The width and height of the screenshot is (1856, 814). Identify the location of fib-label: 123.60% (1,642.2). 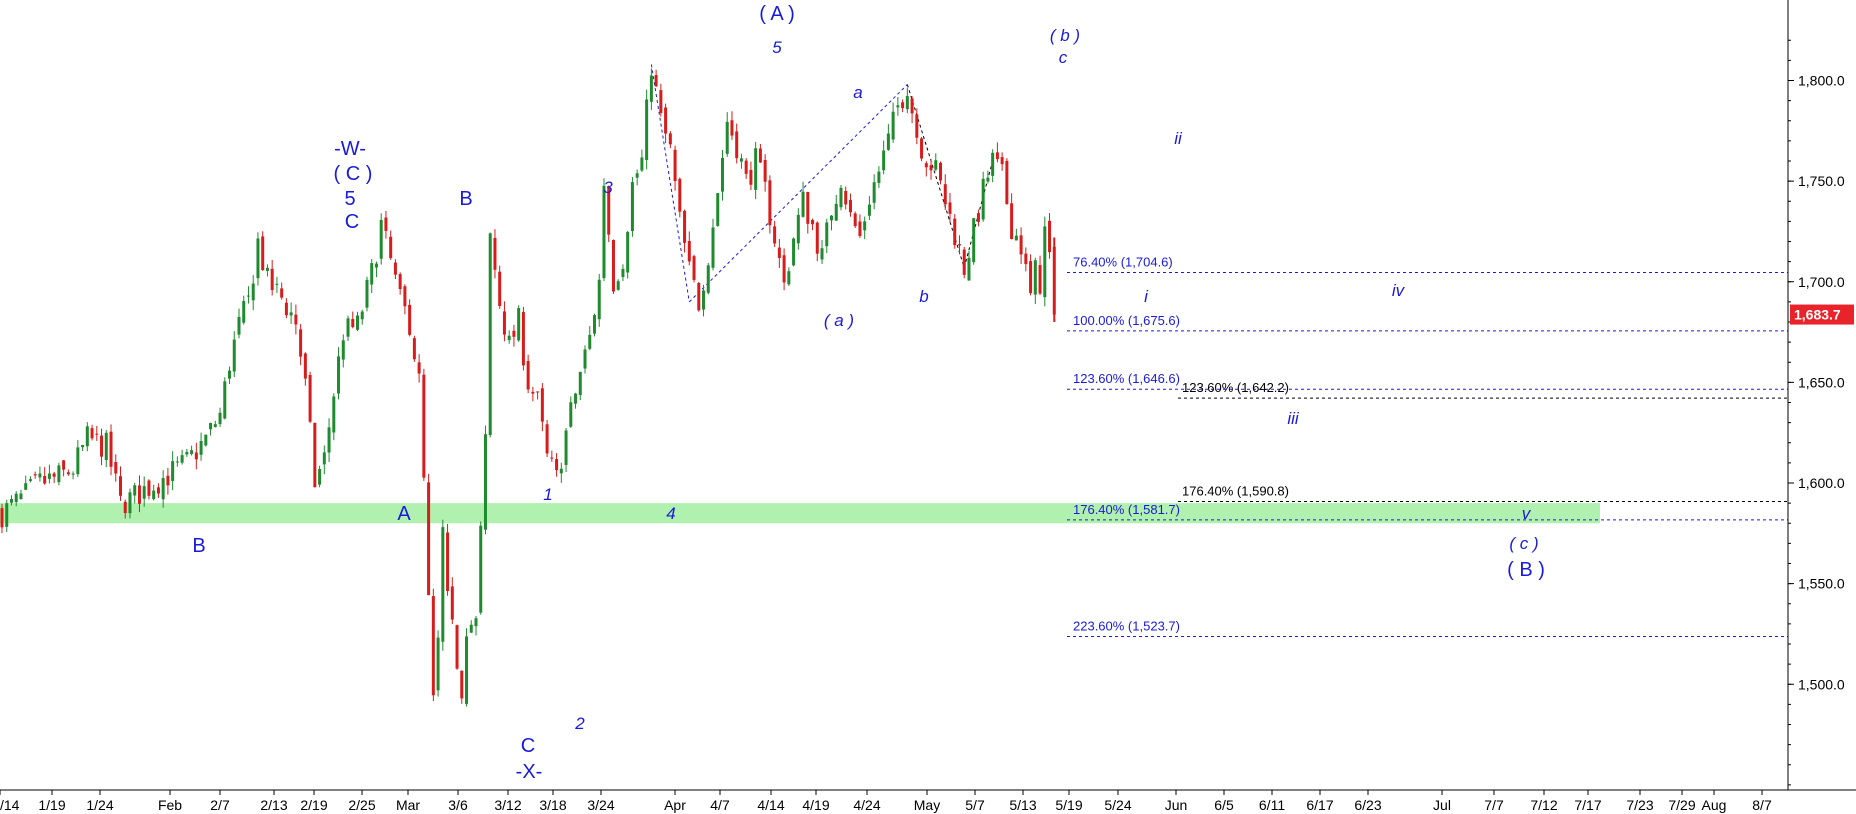
(1235, 387).